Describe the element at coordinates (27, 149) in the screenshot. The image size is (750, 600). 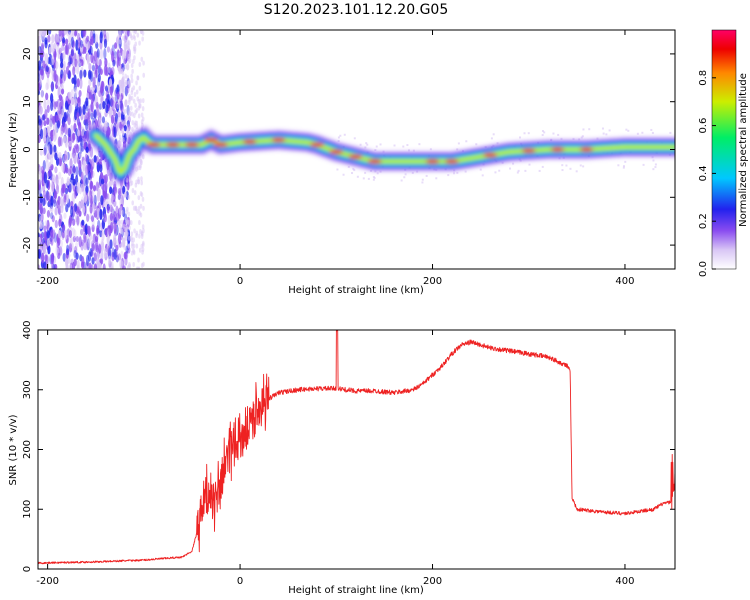
I see `y-tick-label: 0` at that location.